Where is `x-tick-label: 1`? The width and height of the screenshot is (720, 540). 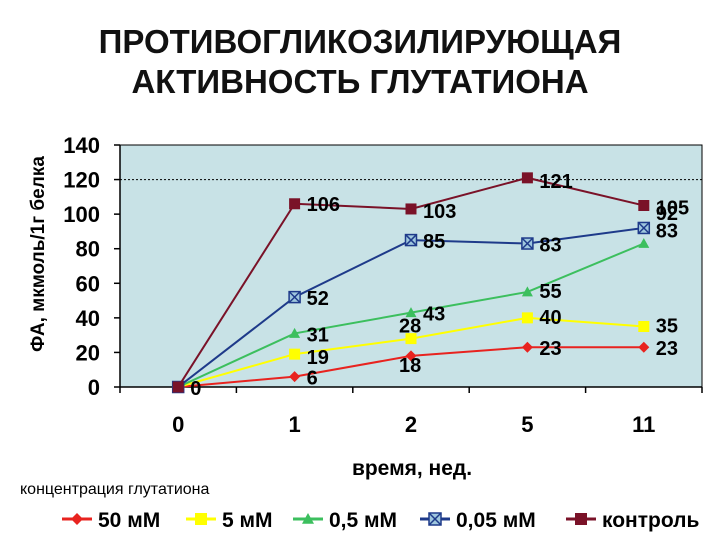
x-tick-label: 1 is located at coordinates (294, 424).